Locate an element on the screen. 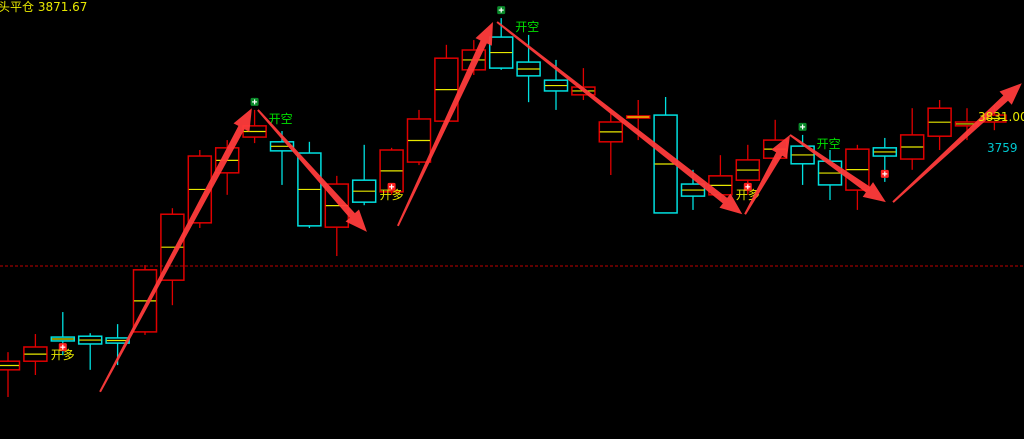  last-price-label: 3831.00 is located at coordinates (1001, 117).